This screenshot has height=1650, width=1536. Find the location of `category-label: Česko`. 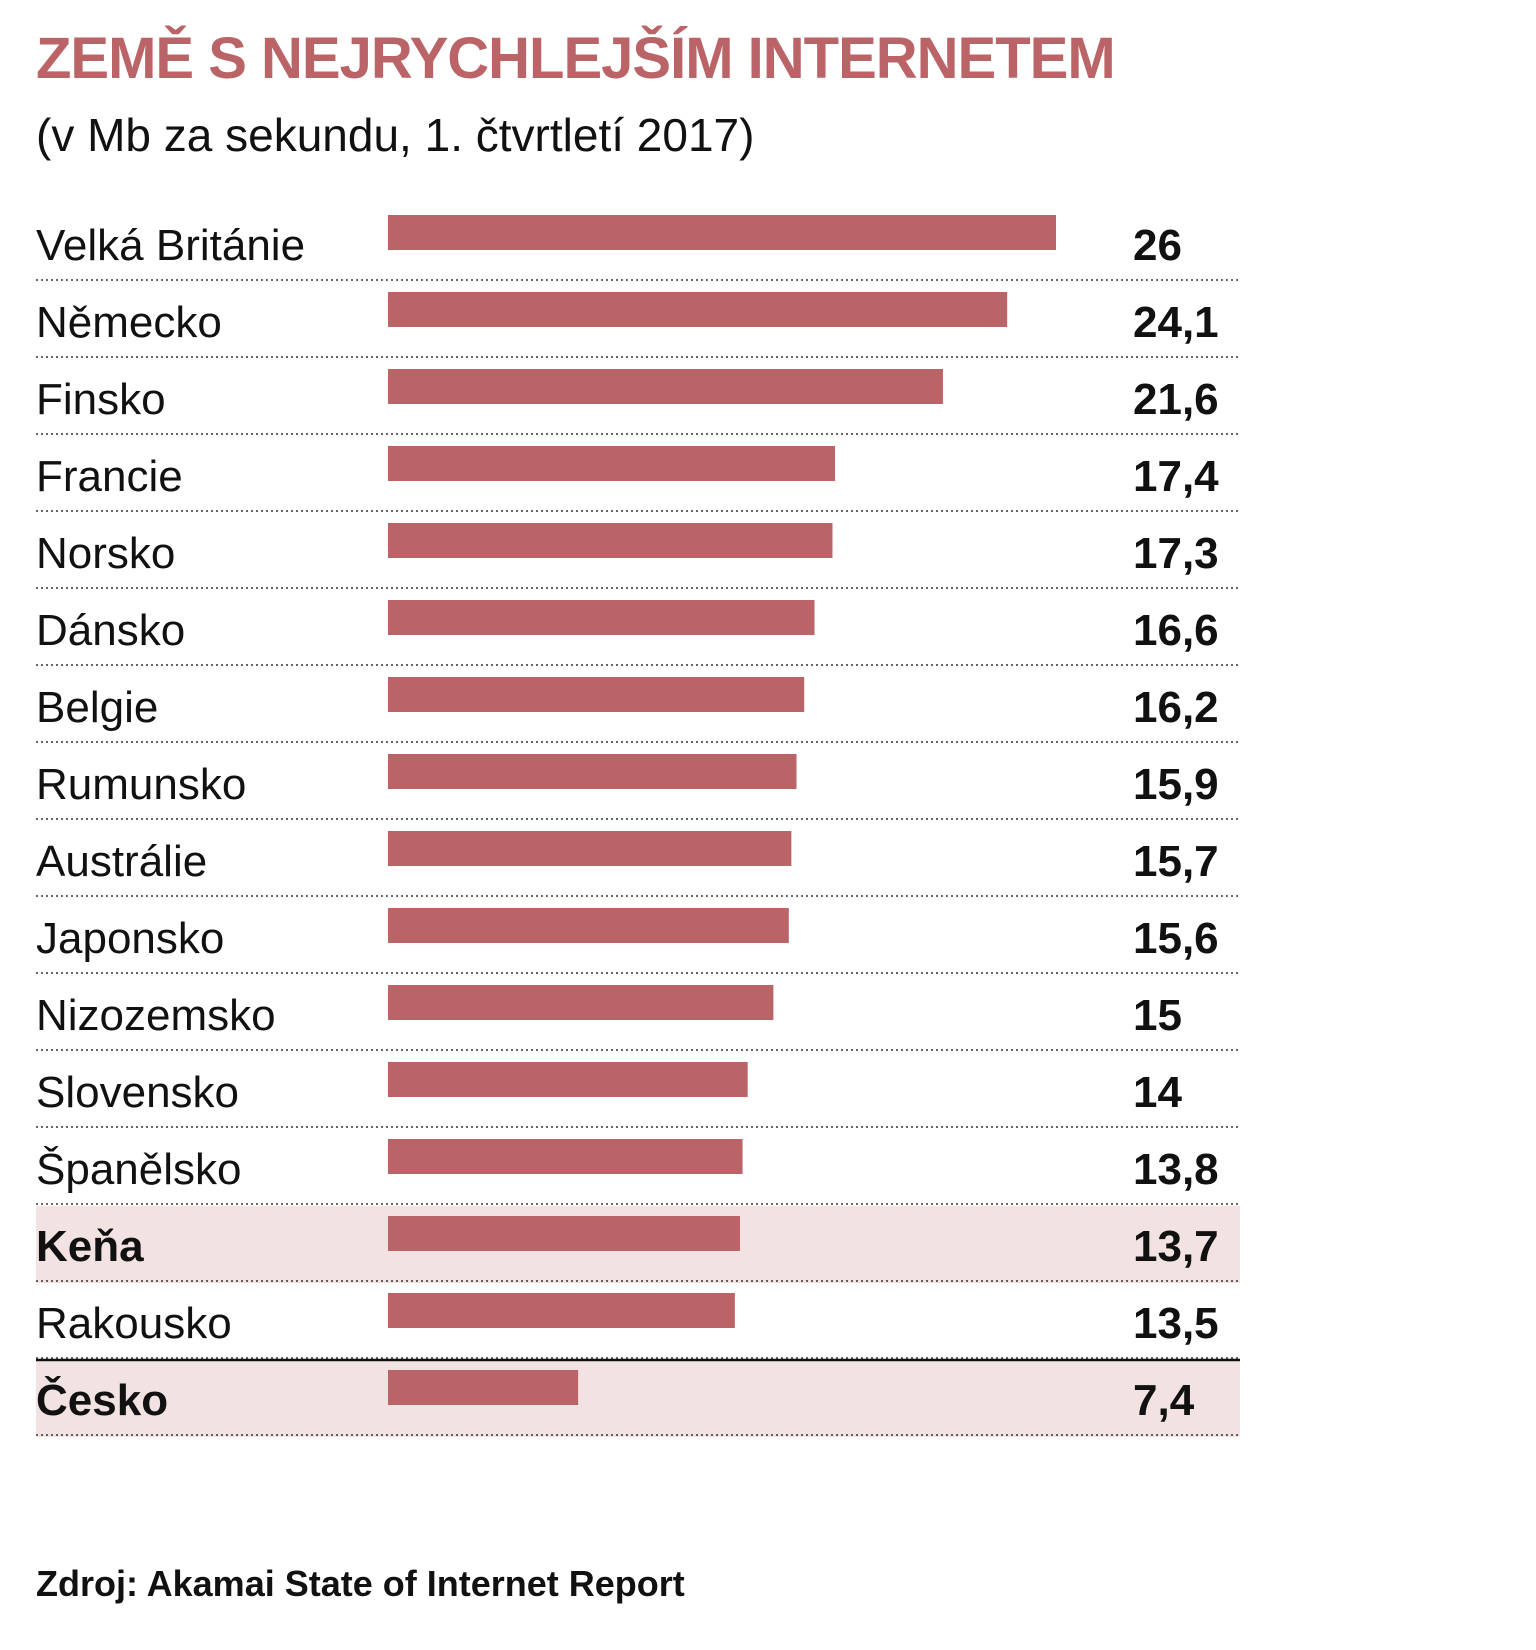

category-label: Česko is located at coordinates (102, 1399).